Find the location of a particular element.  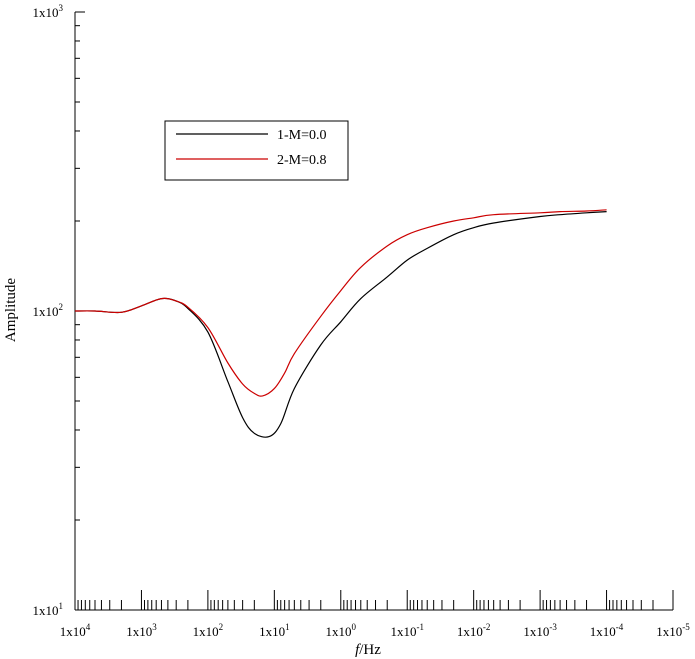

x-axis-title: f/Hz is located at coordinates (368, 650).